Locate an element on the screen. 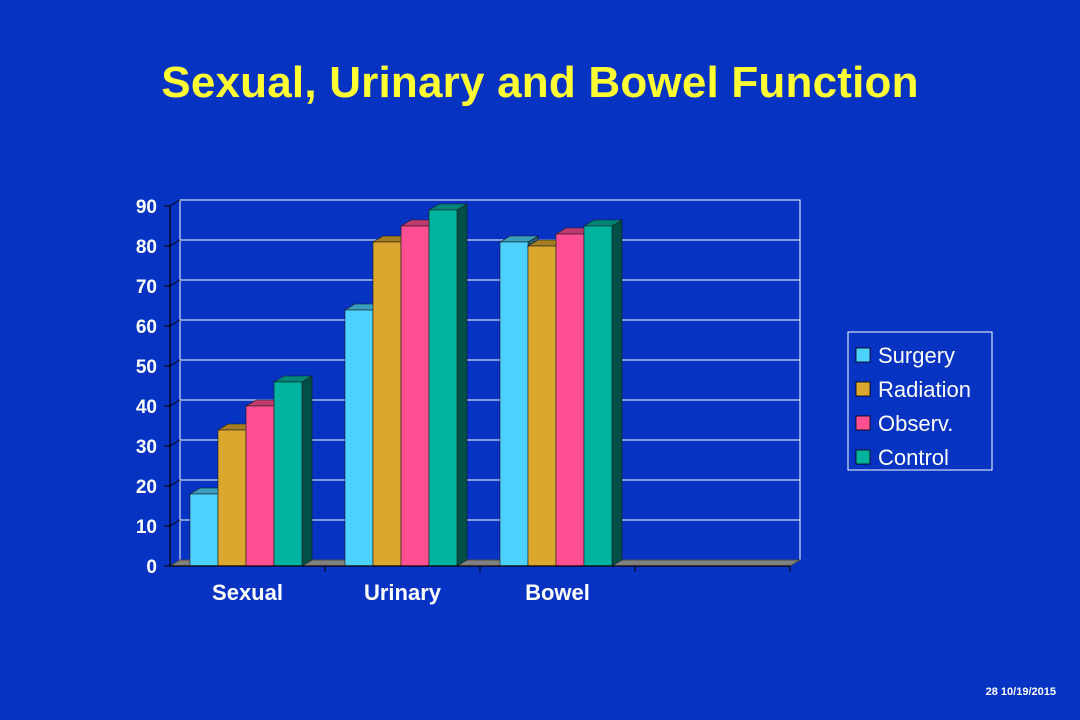 This screenshot has width=1080, height=720. y-tick-label: 70 is located at coordinates (146, 287).